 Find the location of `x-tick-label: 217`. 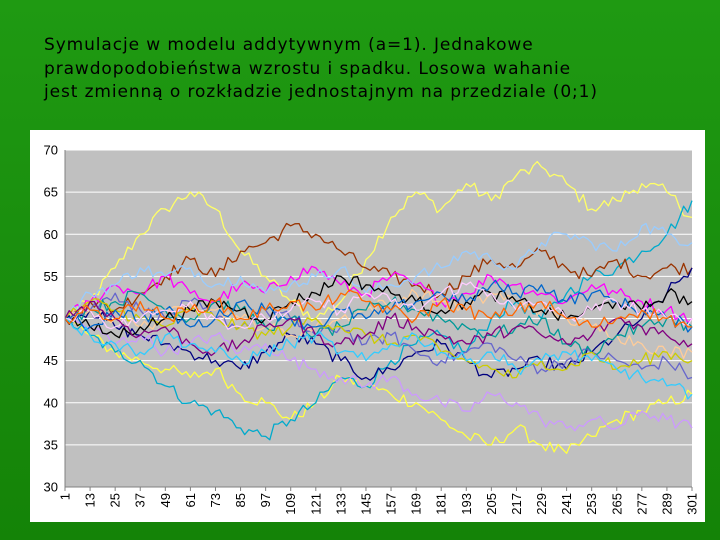

x-tick-label: 217 is located at coordinates (516, 504).